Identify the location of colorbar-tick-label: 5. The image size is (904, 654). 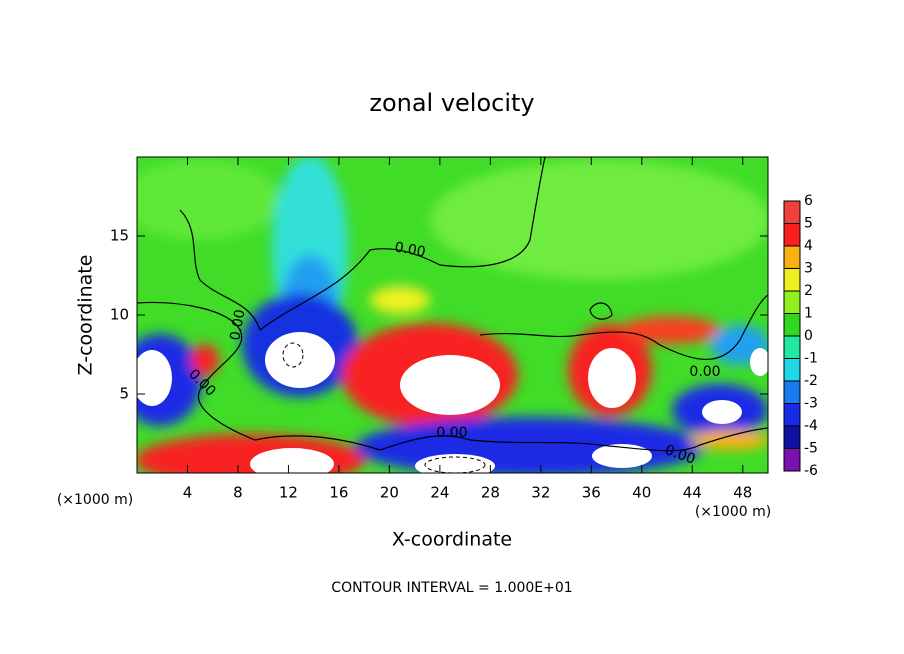
(808, 224).